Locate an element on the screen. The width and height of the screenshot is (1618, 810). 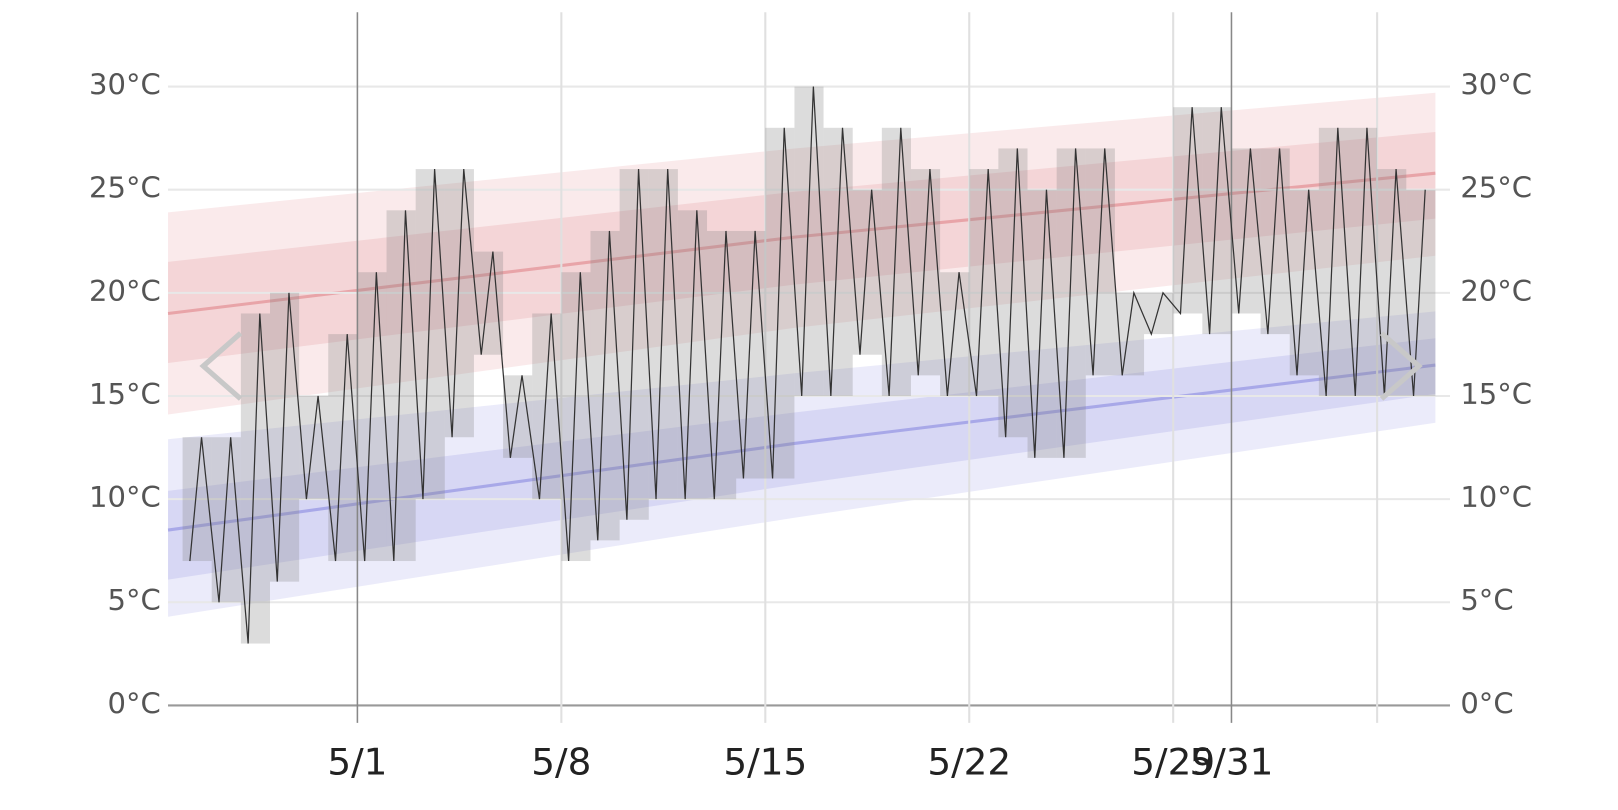
x-tick-label: 5/1 is located at coordinates (357, 761).